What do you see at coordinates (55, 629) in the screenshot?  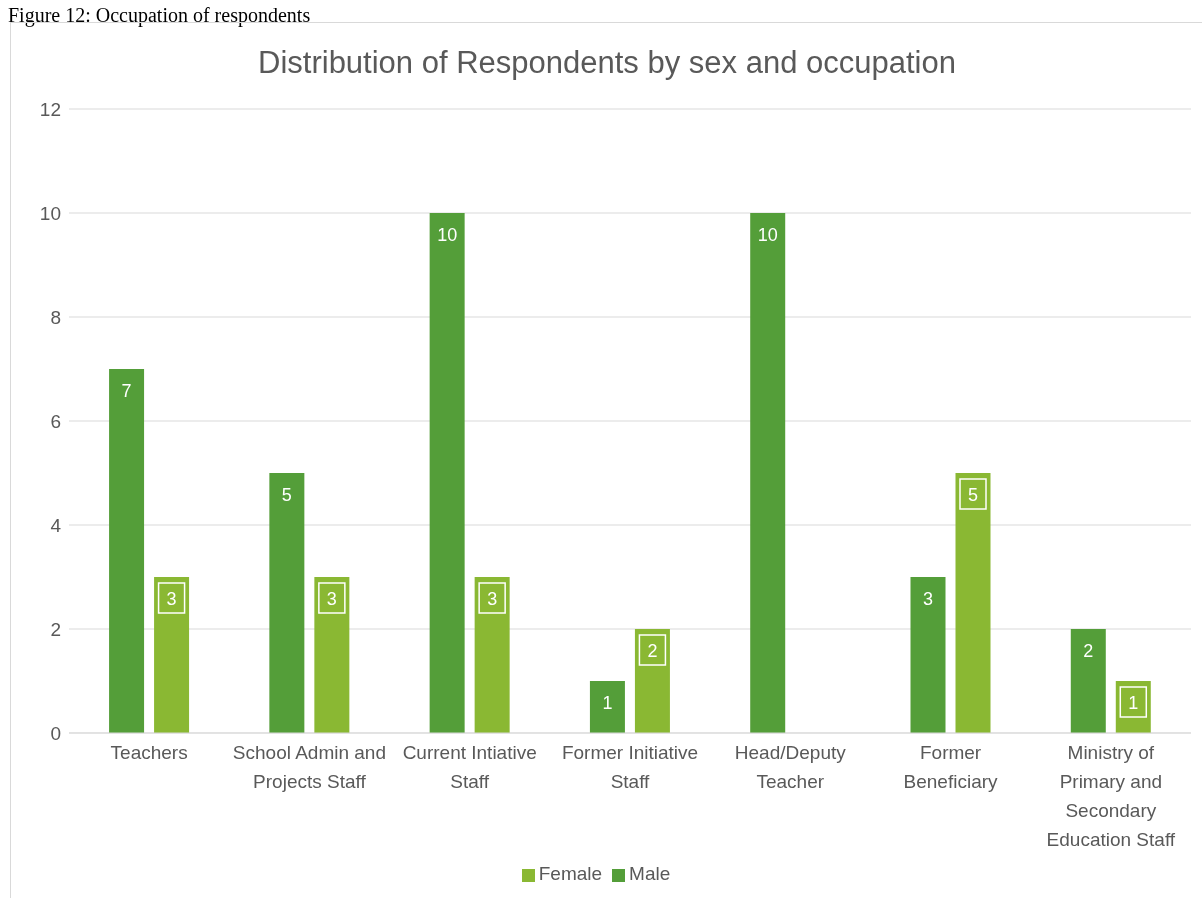 I see `y-tick-label: 2` at bounding box center [55, 629].